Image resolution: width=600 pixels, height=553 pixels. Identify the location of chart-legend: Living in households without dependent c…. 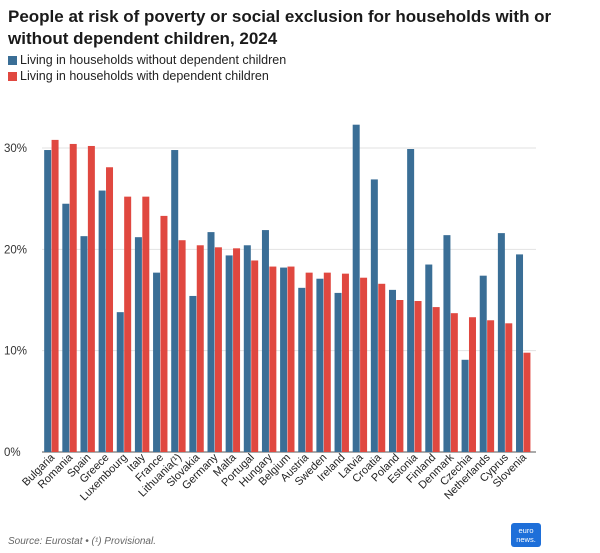
(147, 68).